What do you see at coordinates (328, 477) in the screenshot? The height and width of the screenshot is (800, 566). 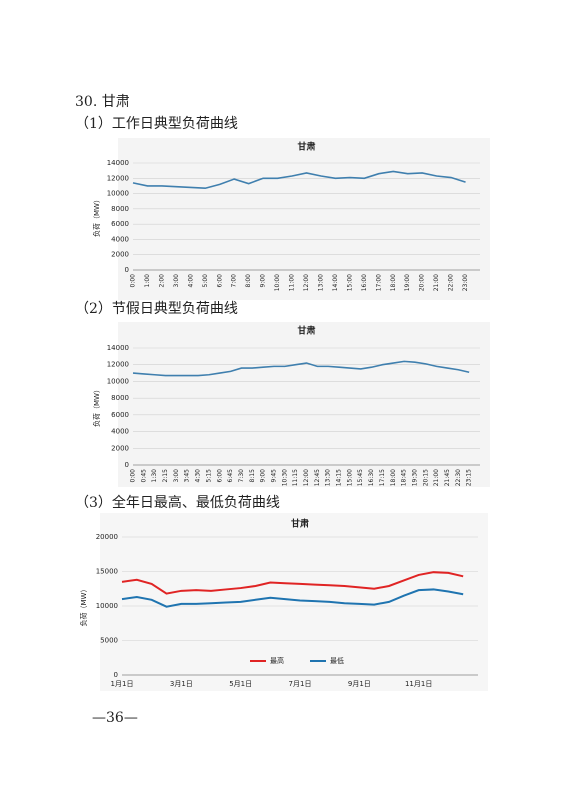 I see `x-tick-label: 13:30` at bounding box center [328, 477].